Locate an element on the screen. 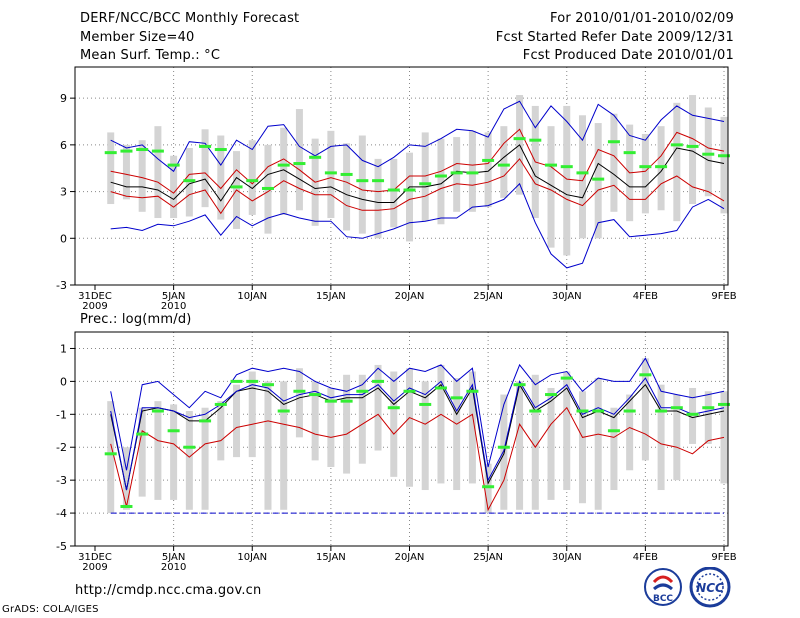  footer-url: http://cmdp.ncc.cma.gov.cn is located at coordinates (168, 590).